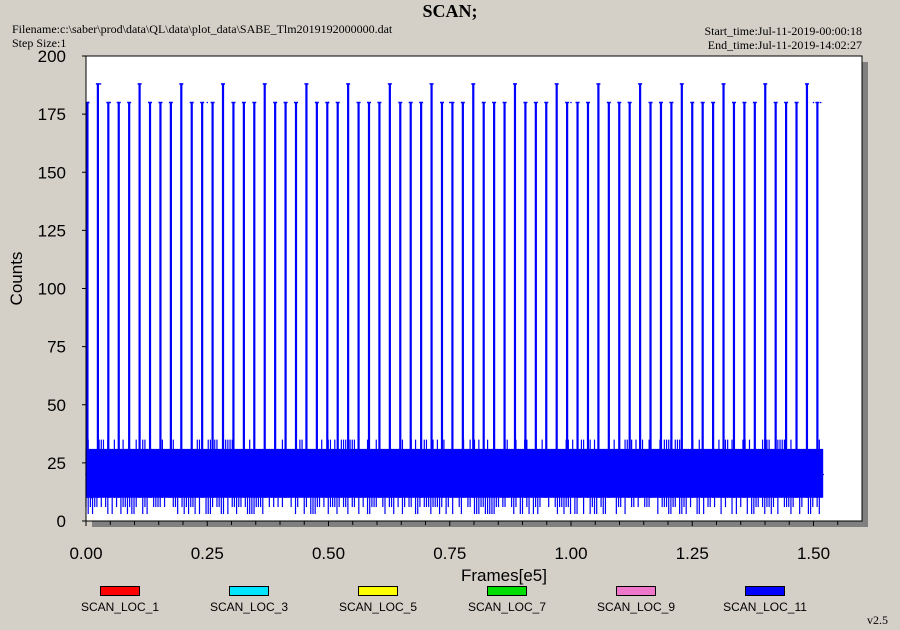 This screenshot has width=900, height=630. What do you see at coordinates (877, 620) in the screenshot?
I see `version-label: v2.5` at bounding box center [877, 620].